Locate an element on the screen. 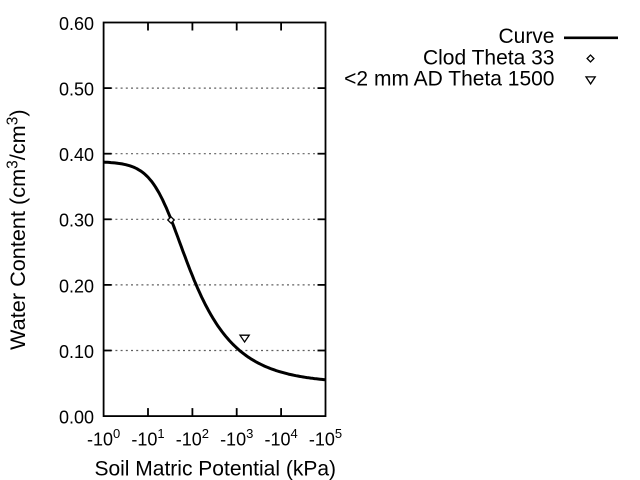 Image resolution: width=640 pixels, height=480 pixels. svg-text: -104 is located at coordinates (280, 438).